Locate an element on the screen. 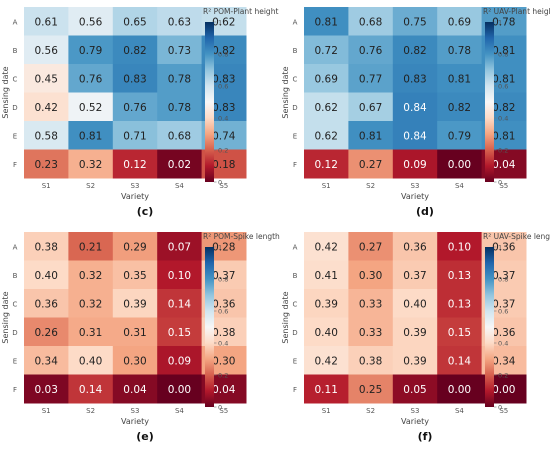 The width and height of the screenshot is (550, 455). colorbar-title: R² UAV-Spike length is located at coordinates (516, 236).